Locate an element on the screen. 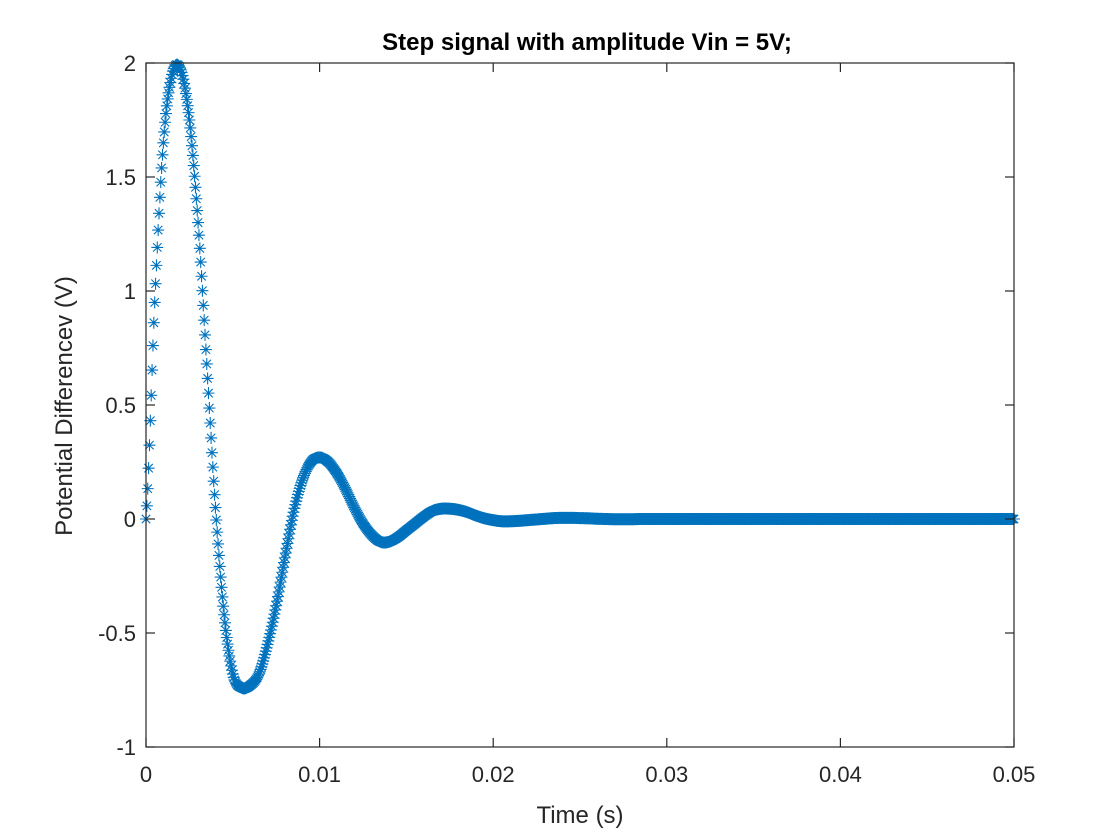 The image size is (1120, 840). y-tick-label: 1.5 is located at coordinates (120, 177).